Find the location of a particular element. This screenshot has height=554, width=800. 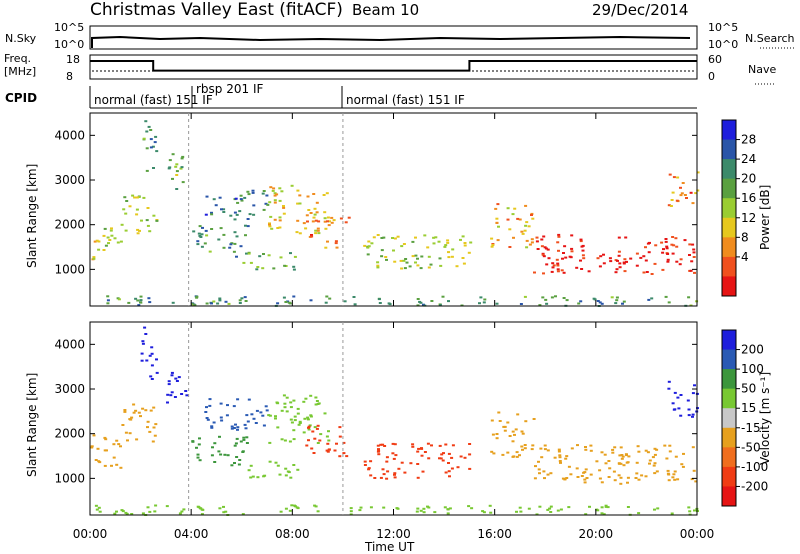

nsky-label: N.Sky is located at coordinates (21, 38).